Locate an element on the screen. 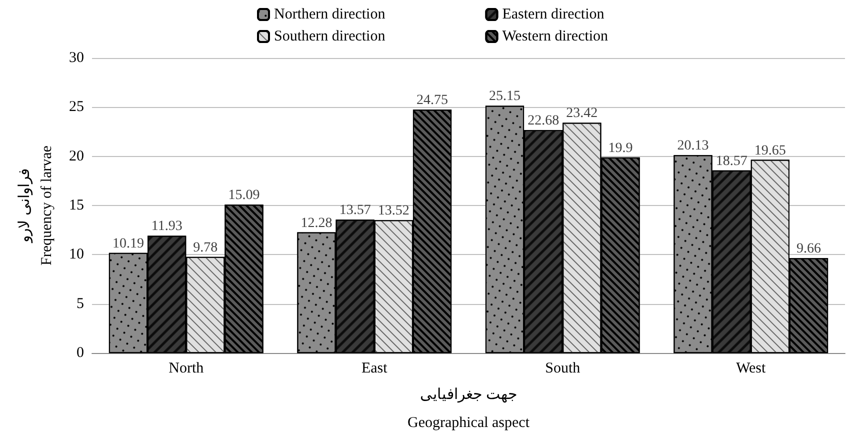 The image size is (865, 442). data-label: 22.68 is located at coordinates (544, 121).